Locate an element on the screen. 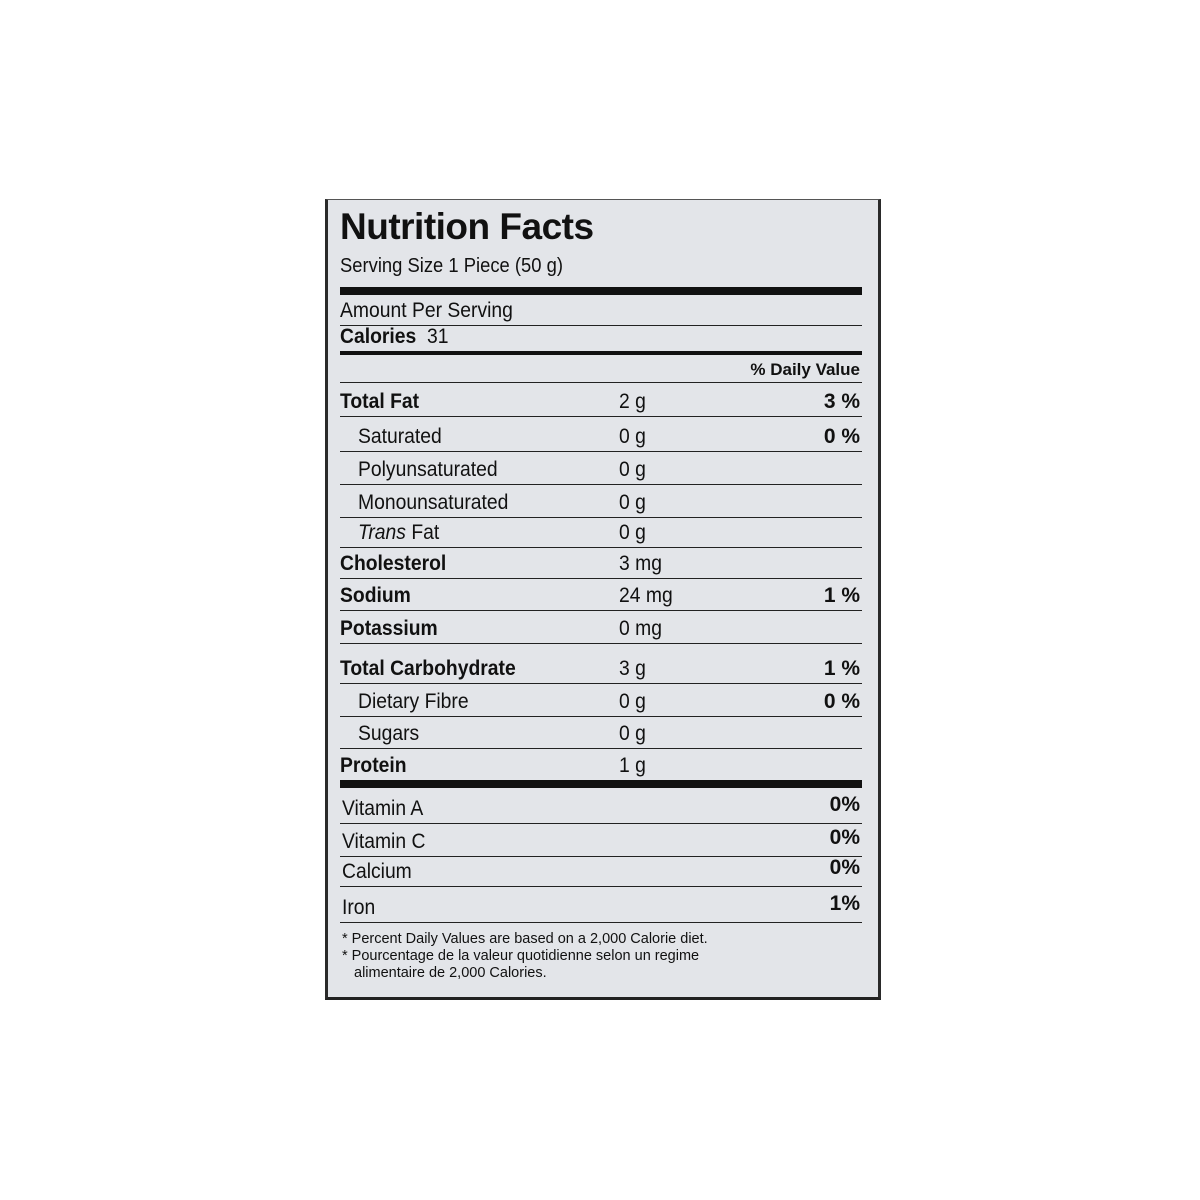 Image resolution: width=1200 pixels, height=1200 pixels. nutrient-amount: 3 mg is located at coordinates (640, 563).